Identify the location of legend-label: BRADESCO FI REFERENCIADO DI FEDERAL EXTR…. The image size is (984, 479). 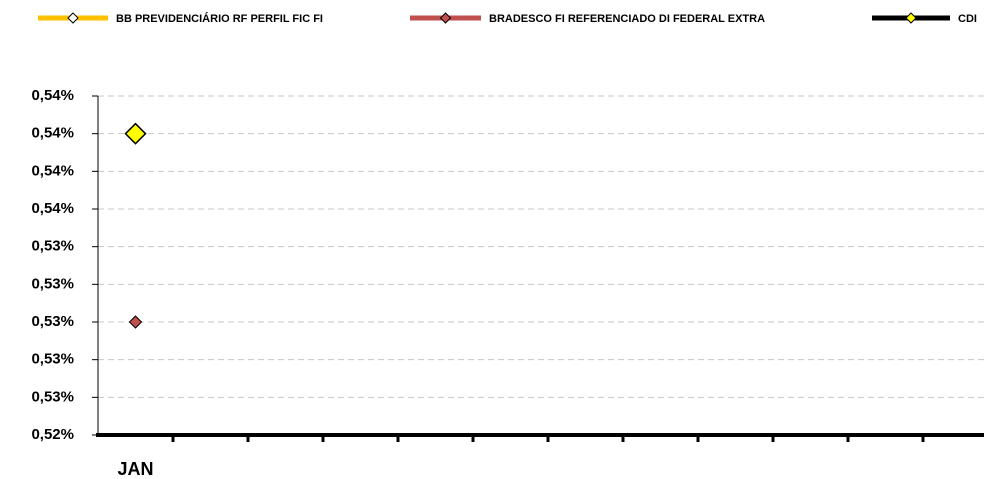
(627, 19).